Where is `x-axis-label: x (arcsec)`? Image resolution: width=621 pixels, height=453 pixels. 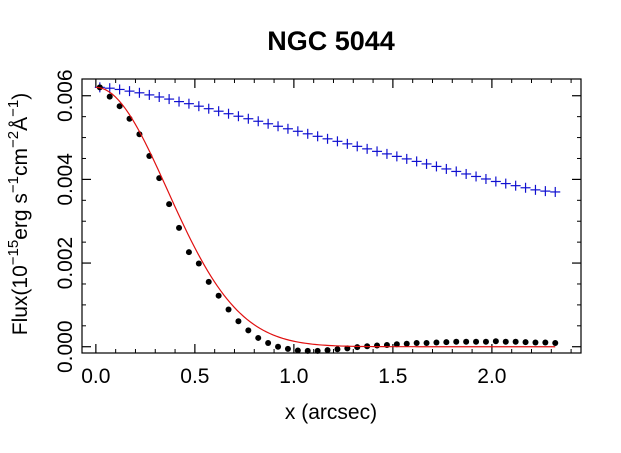 x-axis-label: x (arcsec) is located at coordinates (331, 412).